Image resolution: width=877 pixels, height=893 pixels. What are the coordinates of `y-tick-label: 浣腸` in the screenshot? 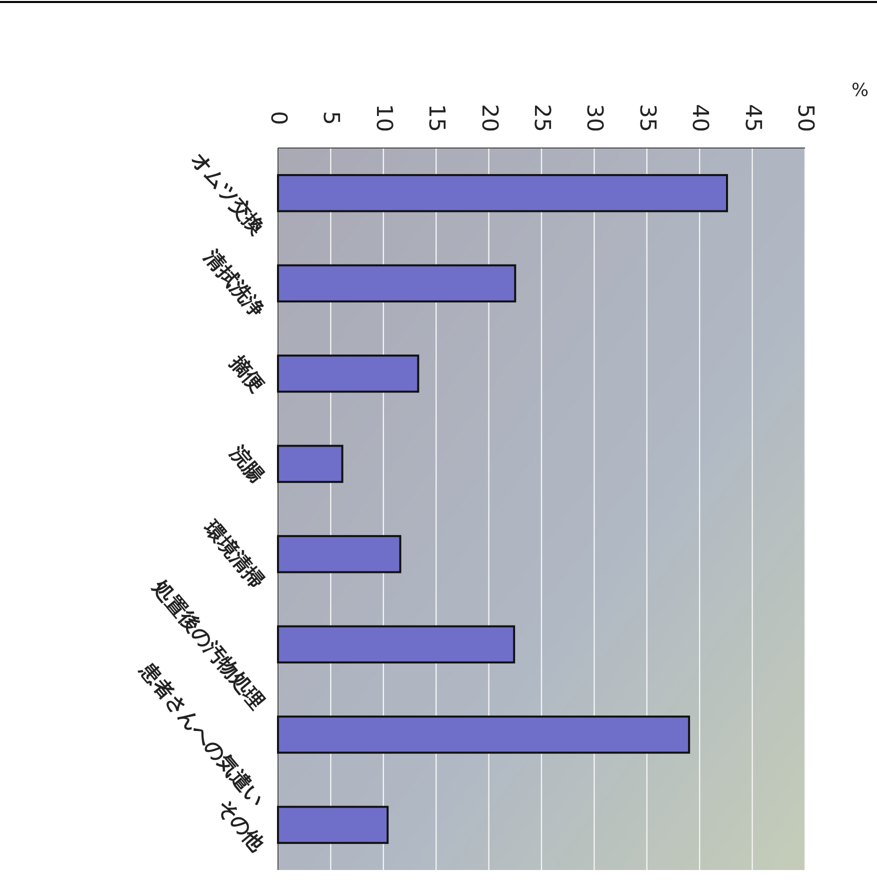 It's located at (247, 463).